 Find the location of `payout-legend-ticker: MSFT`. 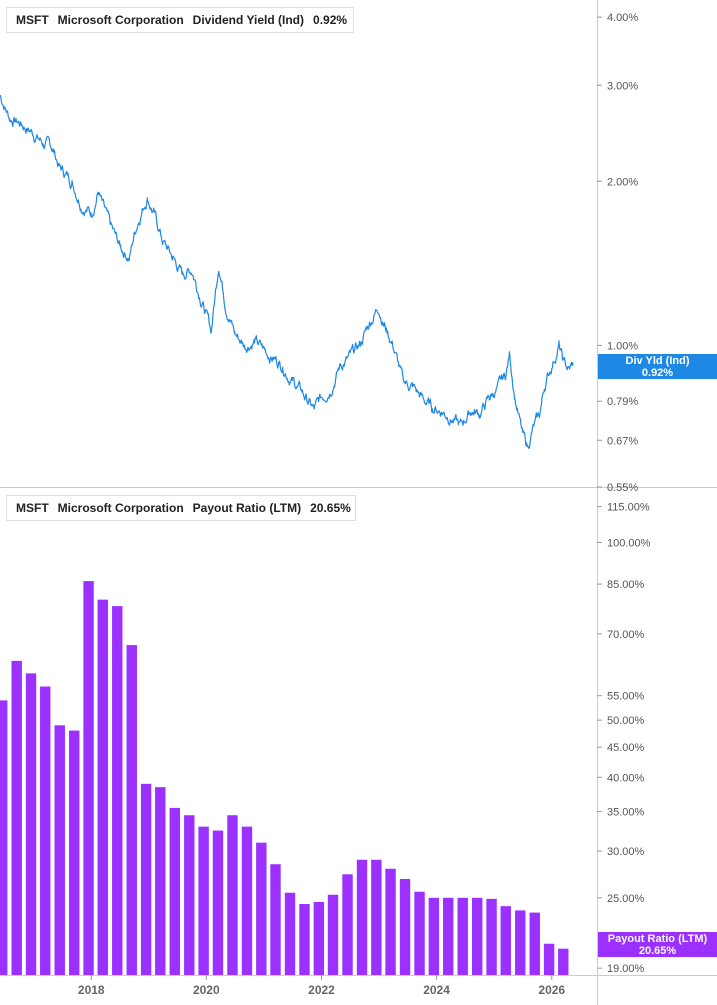

payout-legend-ticker: MSFT is located at coordinates (32, 508).